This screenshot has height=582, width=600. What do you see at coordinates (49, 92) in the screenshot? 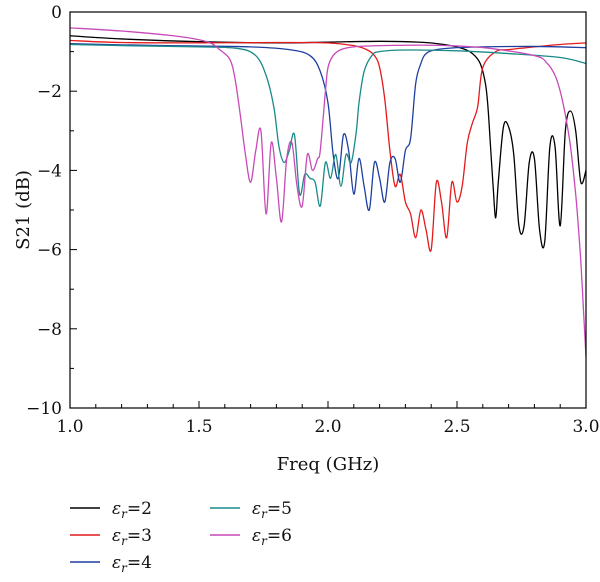
I see `y-tick-label: −2` at bounding box center [49, 92].